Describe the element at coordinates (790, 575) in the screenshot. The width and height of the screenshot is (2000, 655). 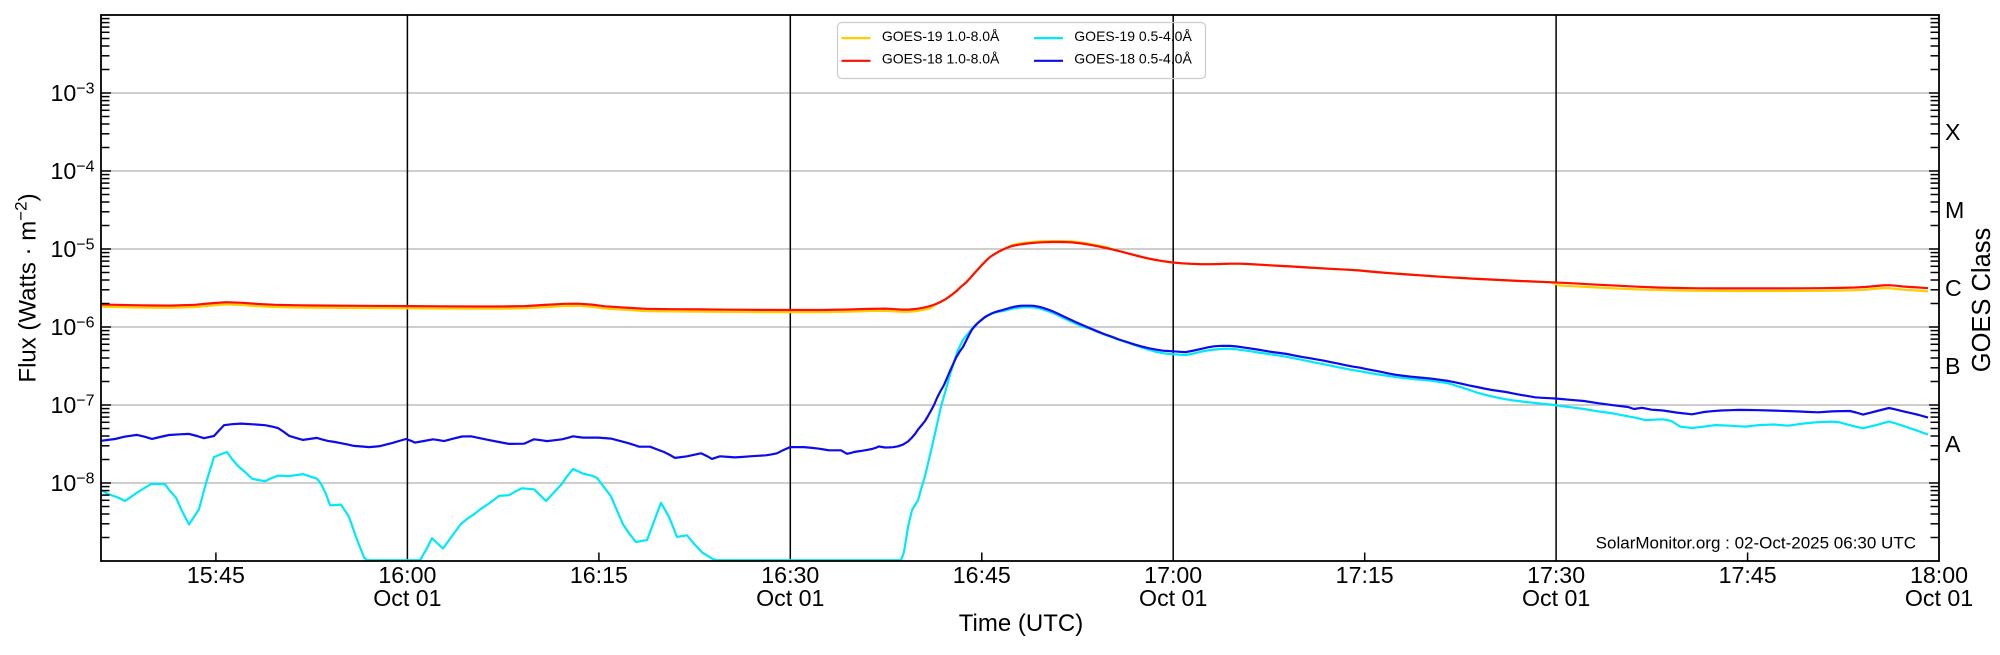
I see `svg-text: 16:30` at that location.